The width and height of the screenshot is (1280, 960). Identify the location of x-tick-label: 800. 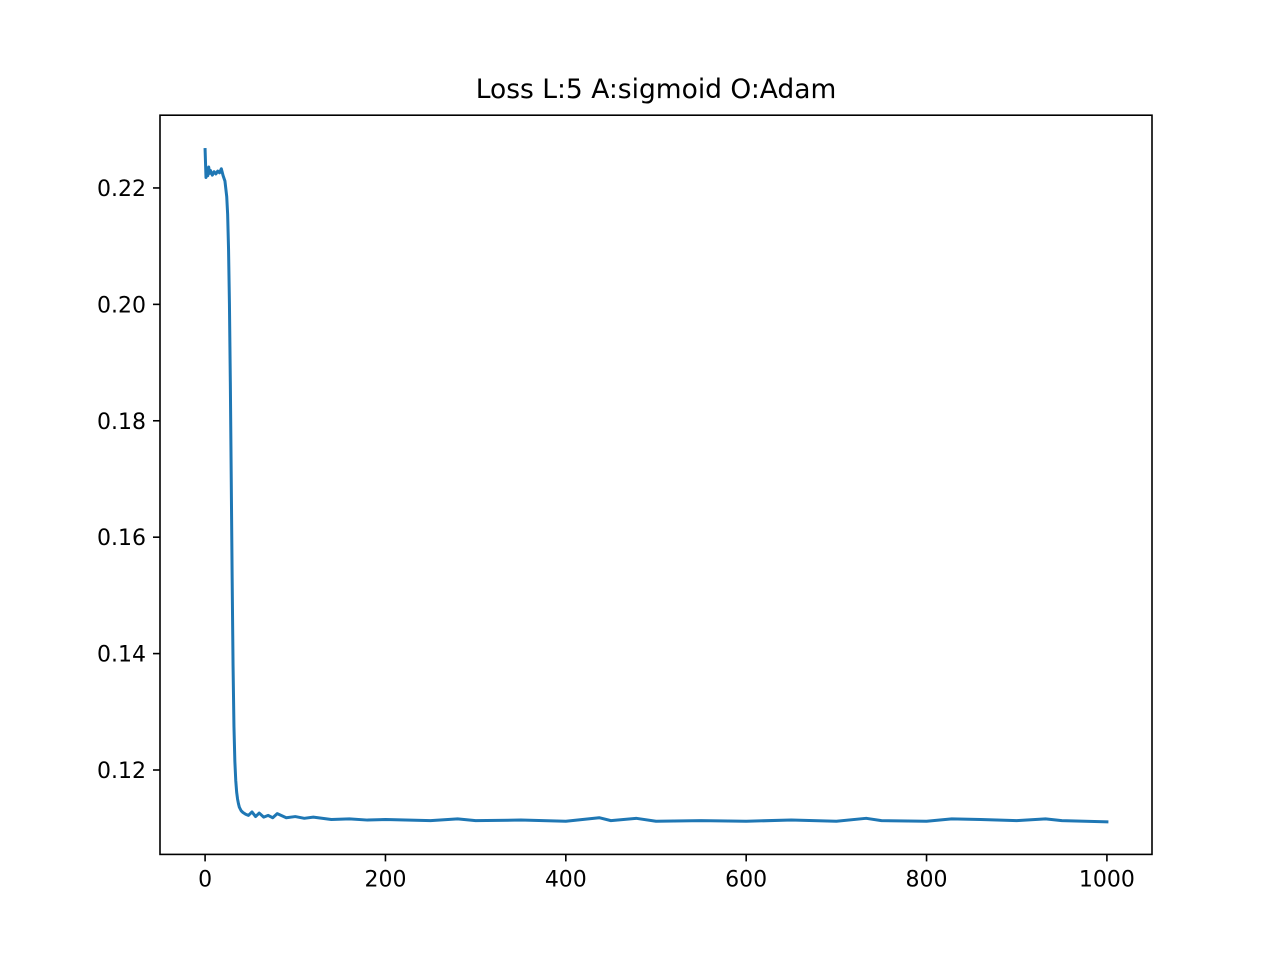
(927, 879).